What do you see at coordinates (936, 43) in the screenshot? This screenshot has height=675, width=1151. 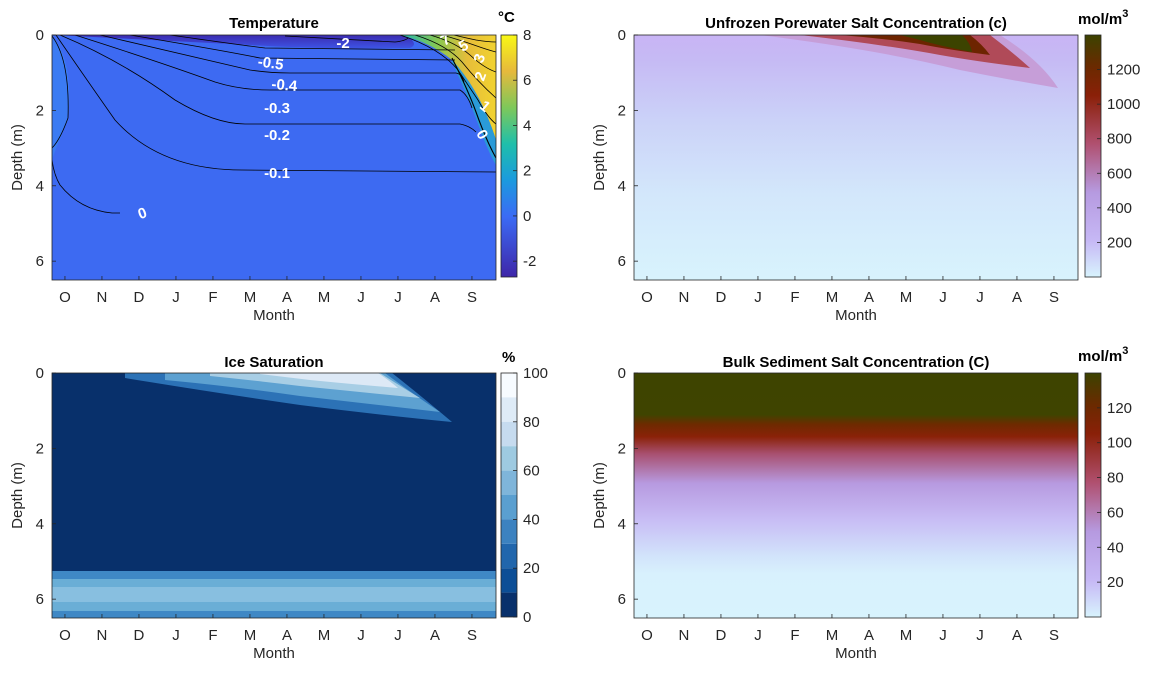 I see `porewater-plume-peak` at bounding box center [936, 43].